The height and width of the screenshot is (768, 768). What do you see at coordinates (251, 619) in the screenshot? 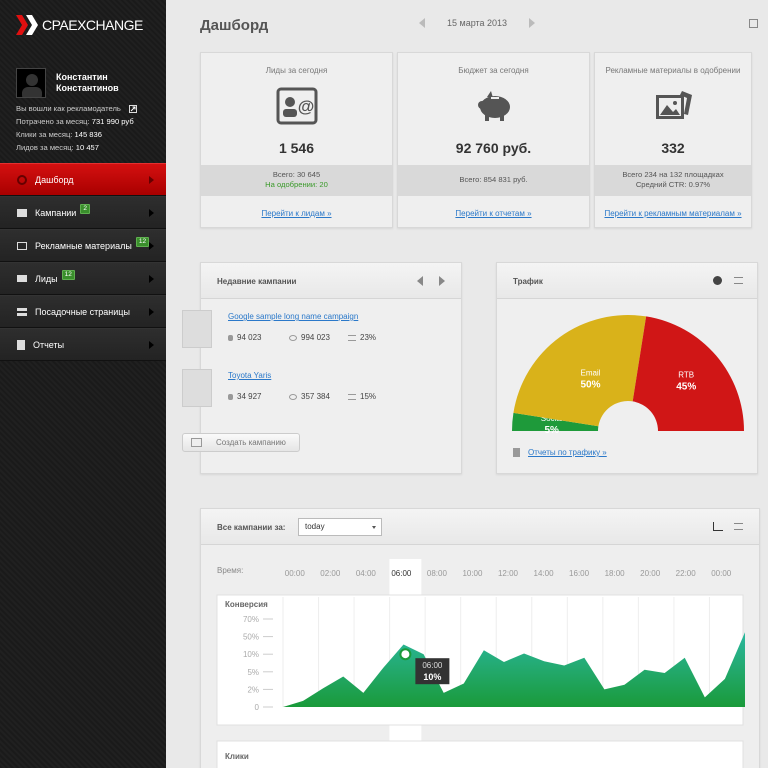
I see `y-tick-label: 70%` at bounding box center [251, 619].